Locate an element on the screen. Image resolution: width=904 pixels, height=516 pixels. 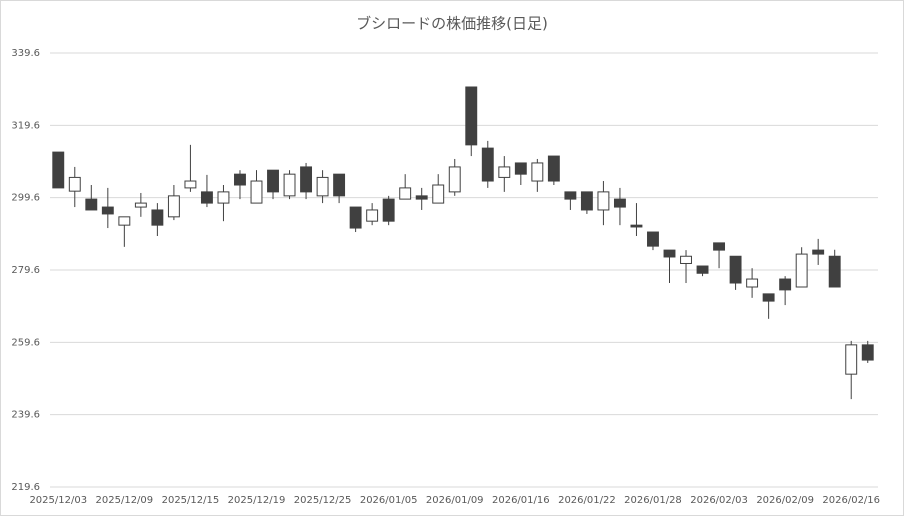
x-tick-label: 2026/02/03 is located at coordinates (719, 500).